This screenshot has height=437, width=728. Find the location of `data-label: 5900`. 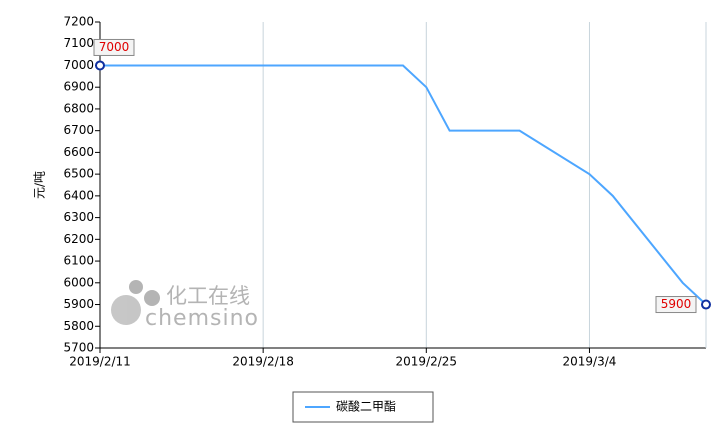

data-label: 5900 is located at coordinates (676, 304).